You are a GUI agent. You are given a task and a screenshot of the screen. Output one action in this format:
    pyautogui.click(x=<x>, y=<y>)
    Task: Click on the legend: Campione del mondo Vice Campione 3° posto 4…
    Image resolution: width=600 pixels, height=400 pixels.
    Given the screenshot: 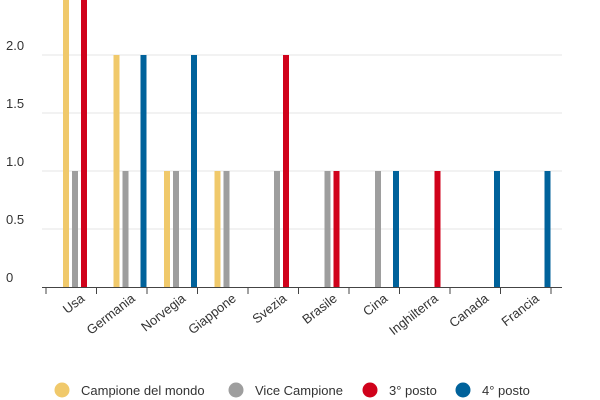 What is the action you would take?
    pyautogui.click(x=292, y=390)
    